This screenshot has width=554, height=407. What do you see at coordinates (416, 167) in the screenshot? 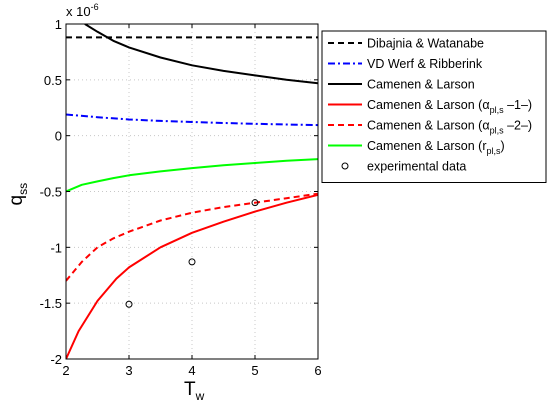
I see `legend-label: experimental data` at bounding box center [416, 167].